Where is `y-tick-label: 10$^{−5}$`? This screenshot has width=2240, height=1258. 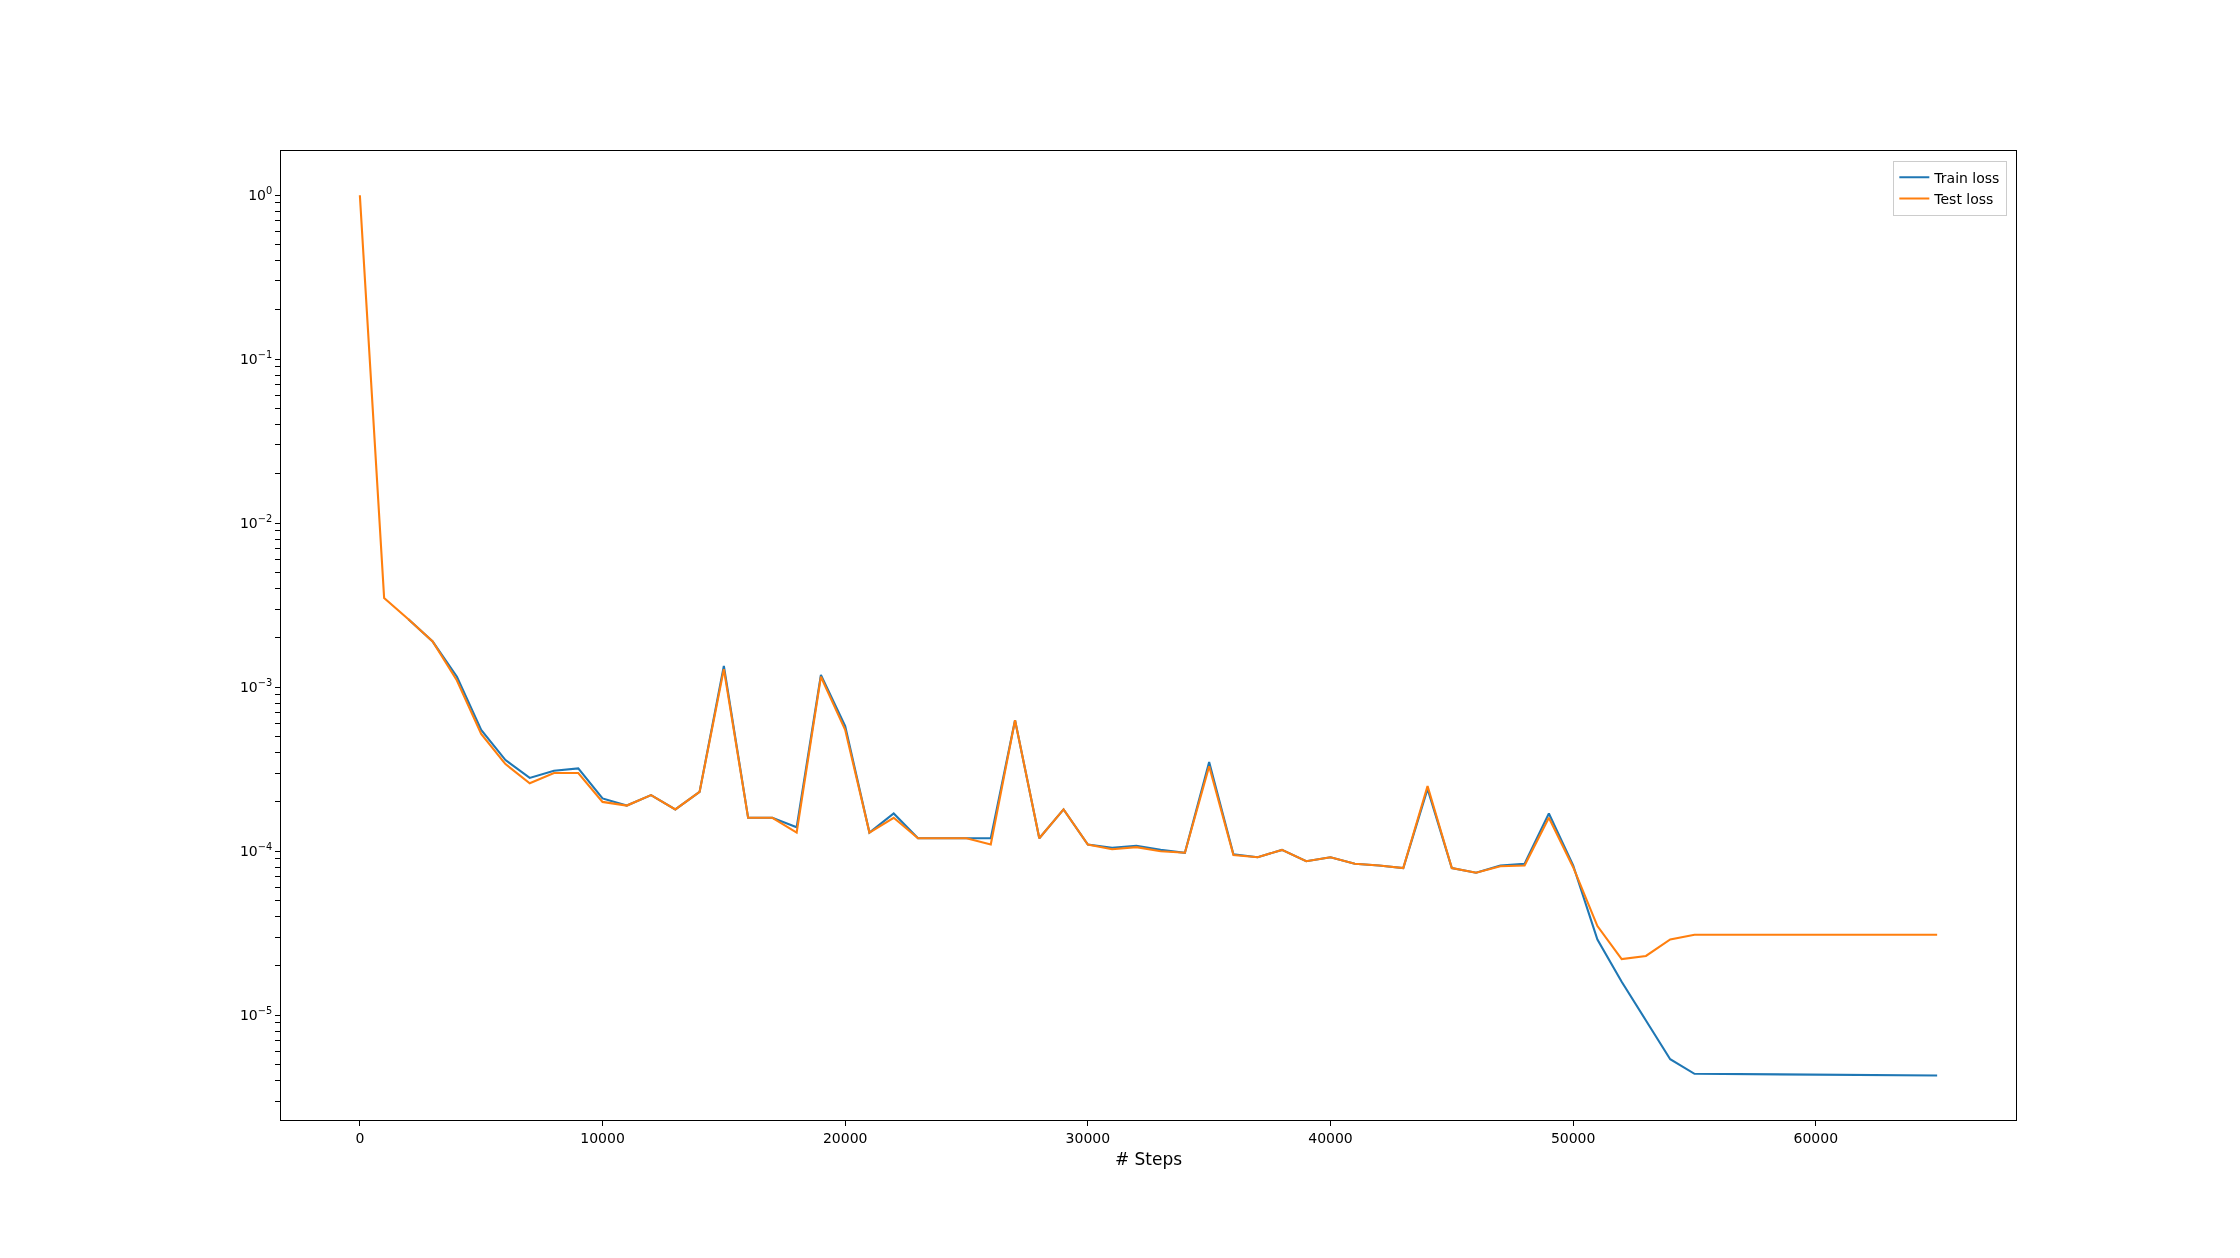 y-tick-label: 10$^{−5}$ is located at coordinates (256, 1014).